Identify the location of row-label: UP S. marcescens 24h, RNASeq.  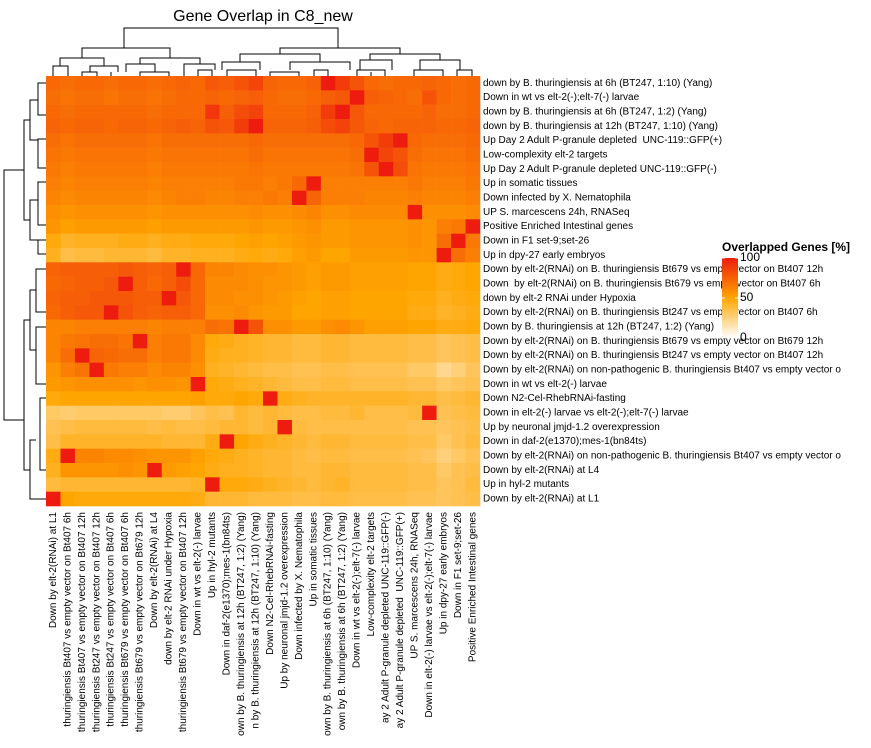
(556, 212).